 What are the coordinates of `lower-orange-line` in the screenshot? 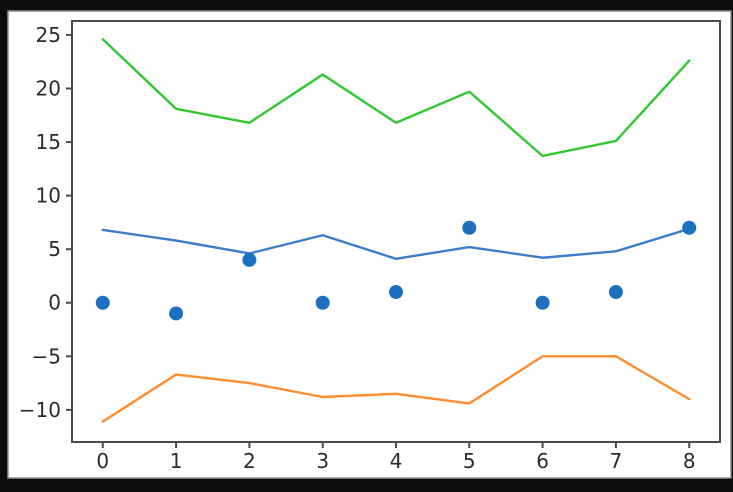 It's located at (396, 389).